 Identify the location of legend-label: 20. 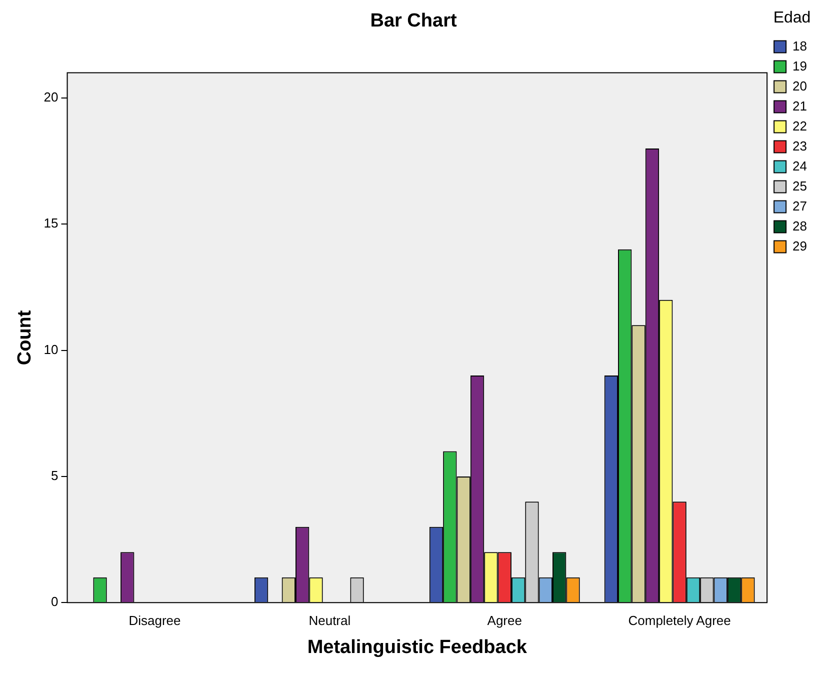
(800, 86).